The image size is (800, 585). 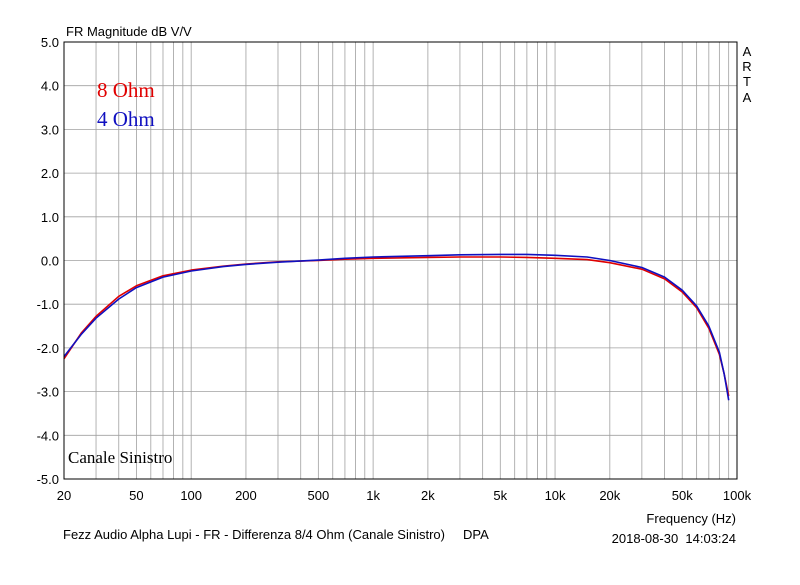 What do you see at coordinates (48, 304) in the screenshot?
I see `y-tick-label: -1.0` at bounding box center [48, 304].